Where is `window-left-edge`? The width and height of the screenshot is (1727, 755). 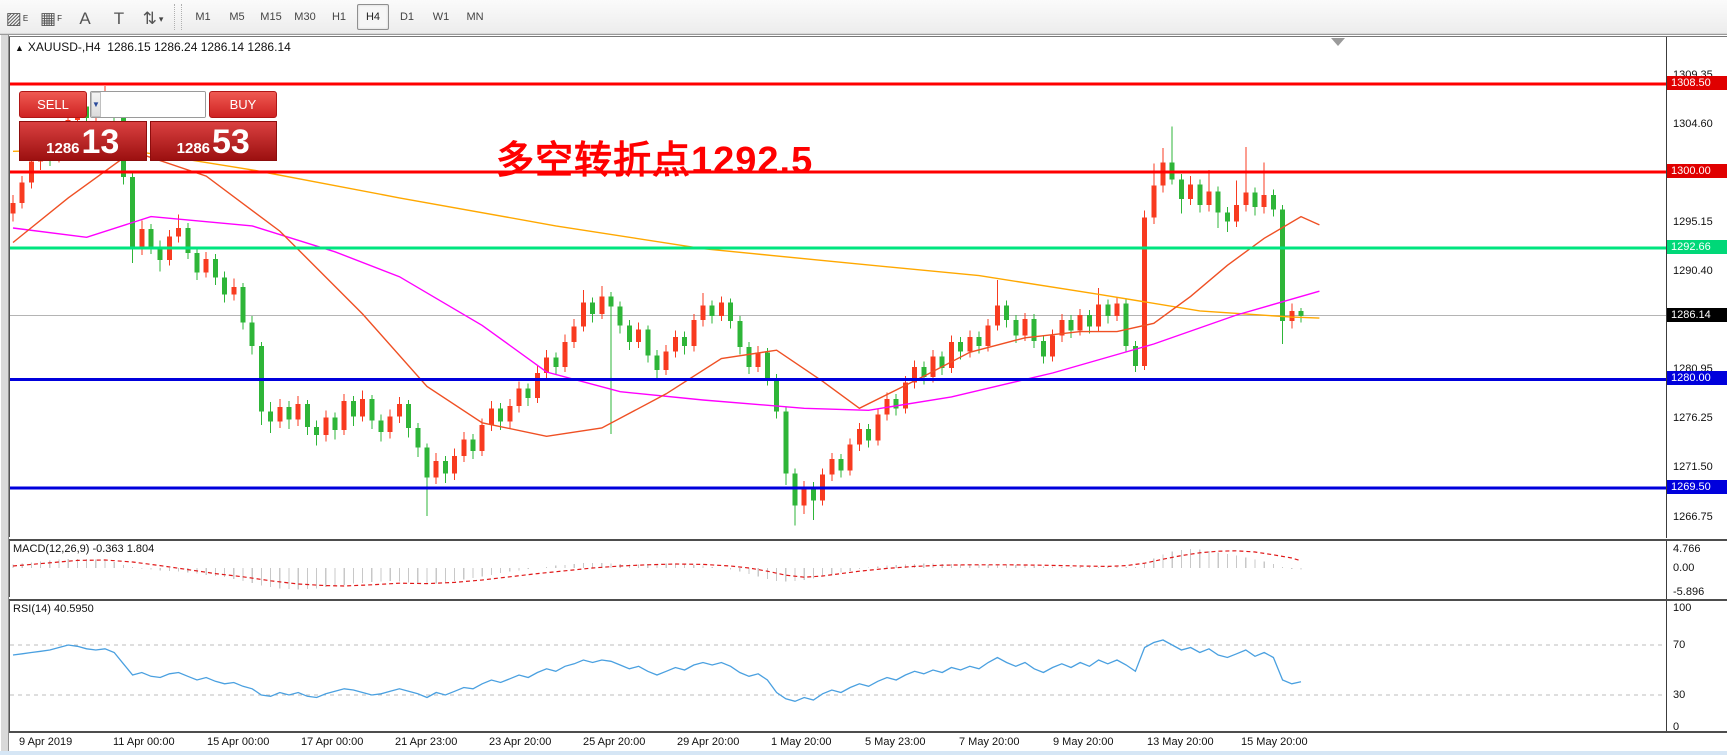 window-left-edge is located at coordinates (4, 393).